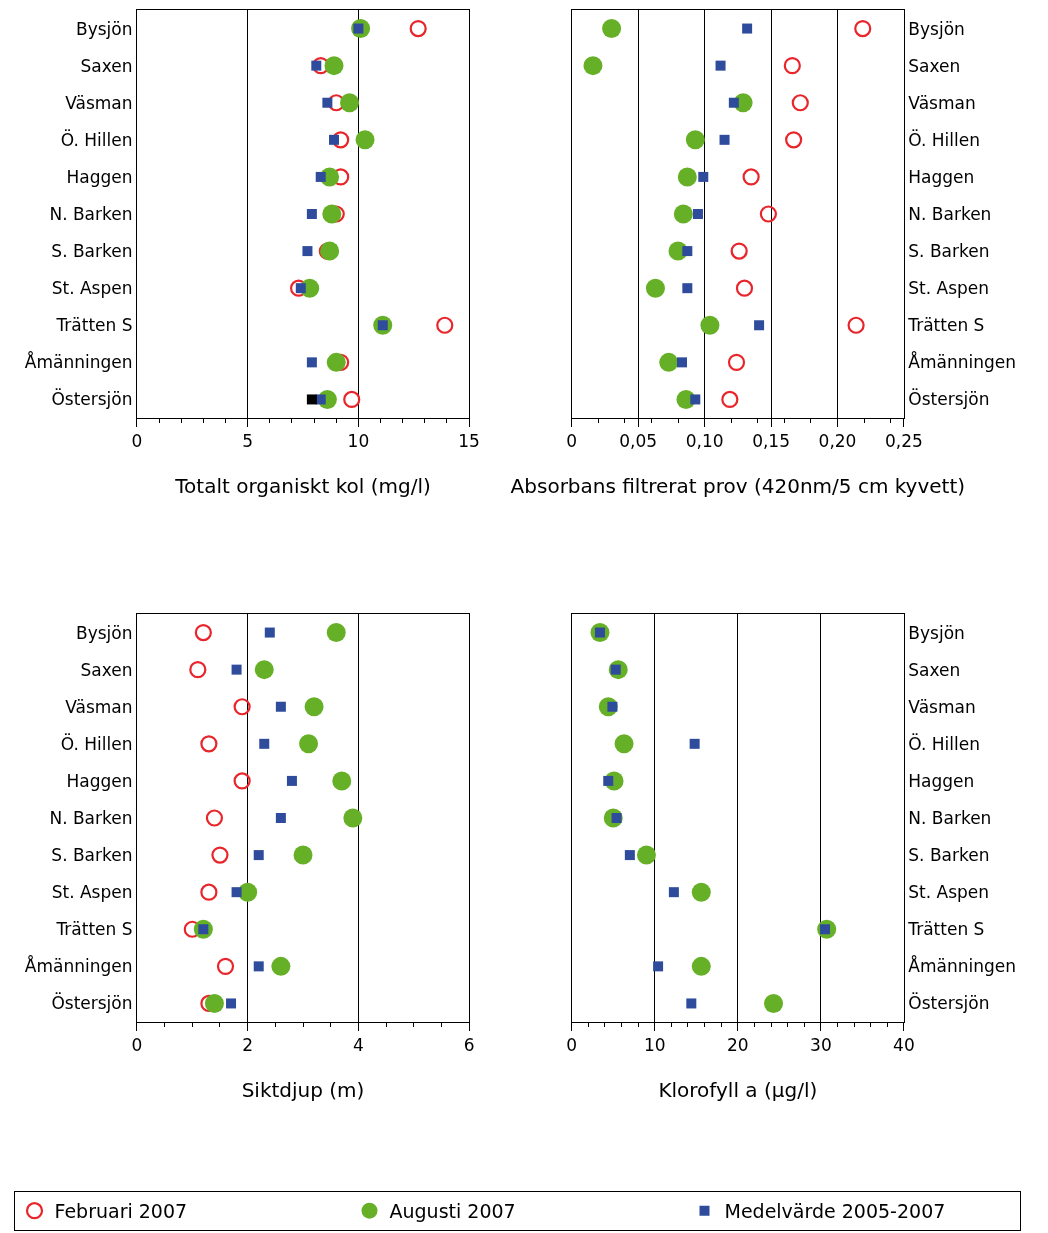  I want to click on x-tick-label: 0,15, so click(771, 441).